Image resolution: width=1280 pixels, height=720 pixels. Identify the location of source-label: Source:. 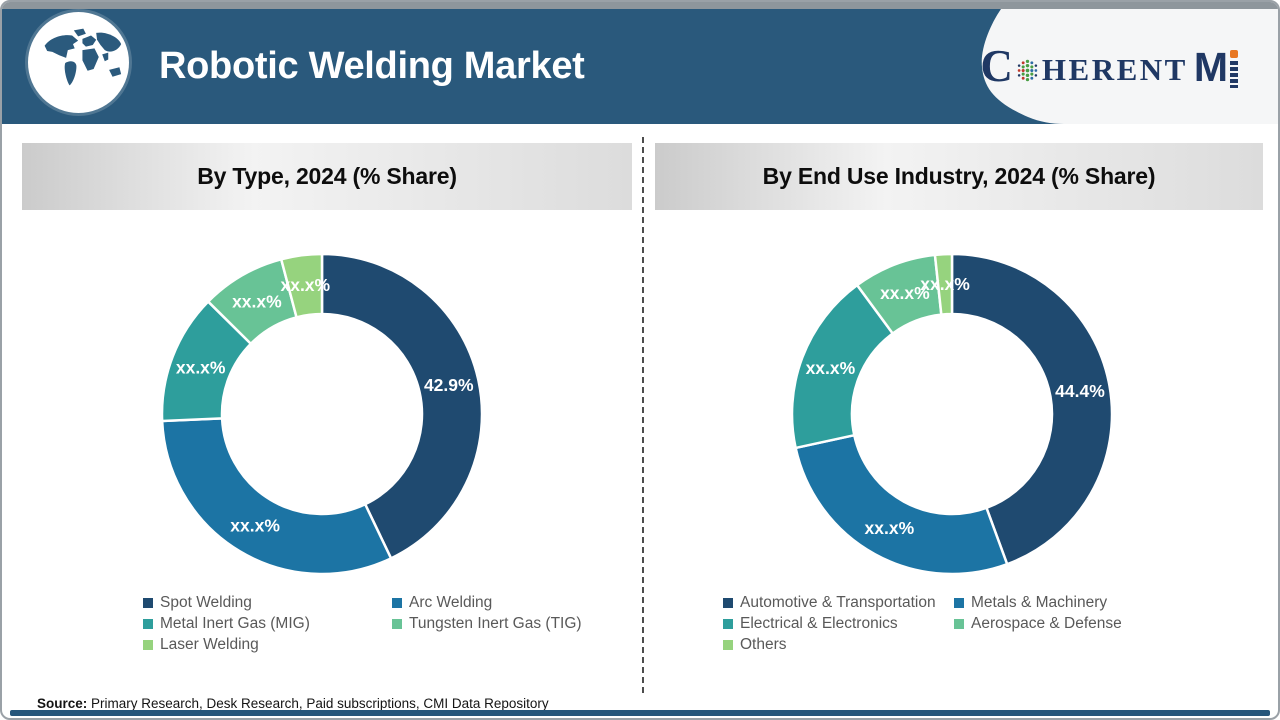
(62, 703).